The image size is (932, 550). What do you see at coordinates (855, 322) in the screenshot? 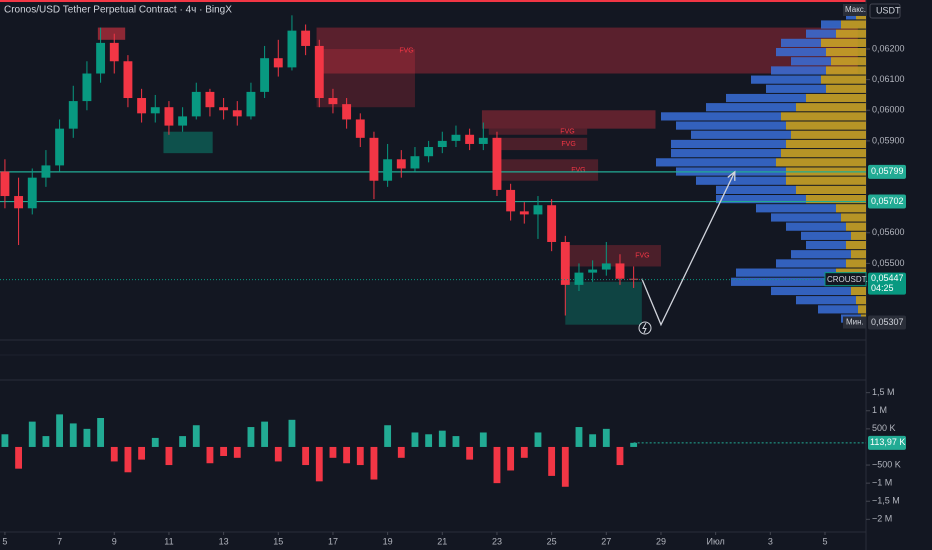
I see `min-label: Мин.` at bounding box center [855, 322].